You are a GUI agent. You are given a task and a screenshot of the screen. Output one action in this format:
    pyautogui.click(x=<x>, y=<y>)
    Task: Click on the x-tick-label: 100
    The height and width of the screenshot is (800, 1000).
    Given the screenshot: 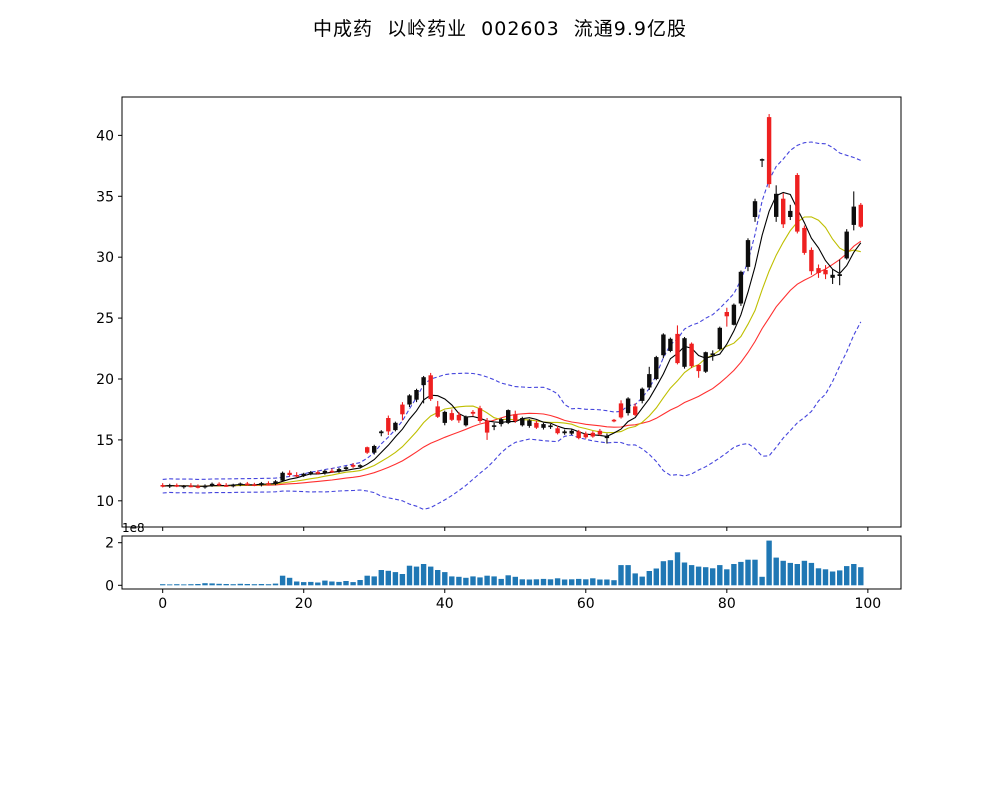 What is the action you would take?
    pyautogui.click(x=867, y=604)
    